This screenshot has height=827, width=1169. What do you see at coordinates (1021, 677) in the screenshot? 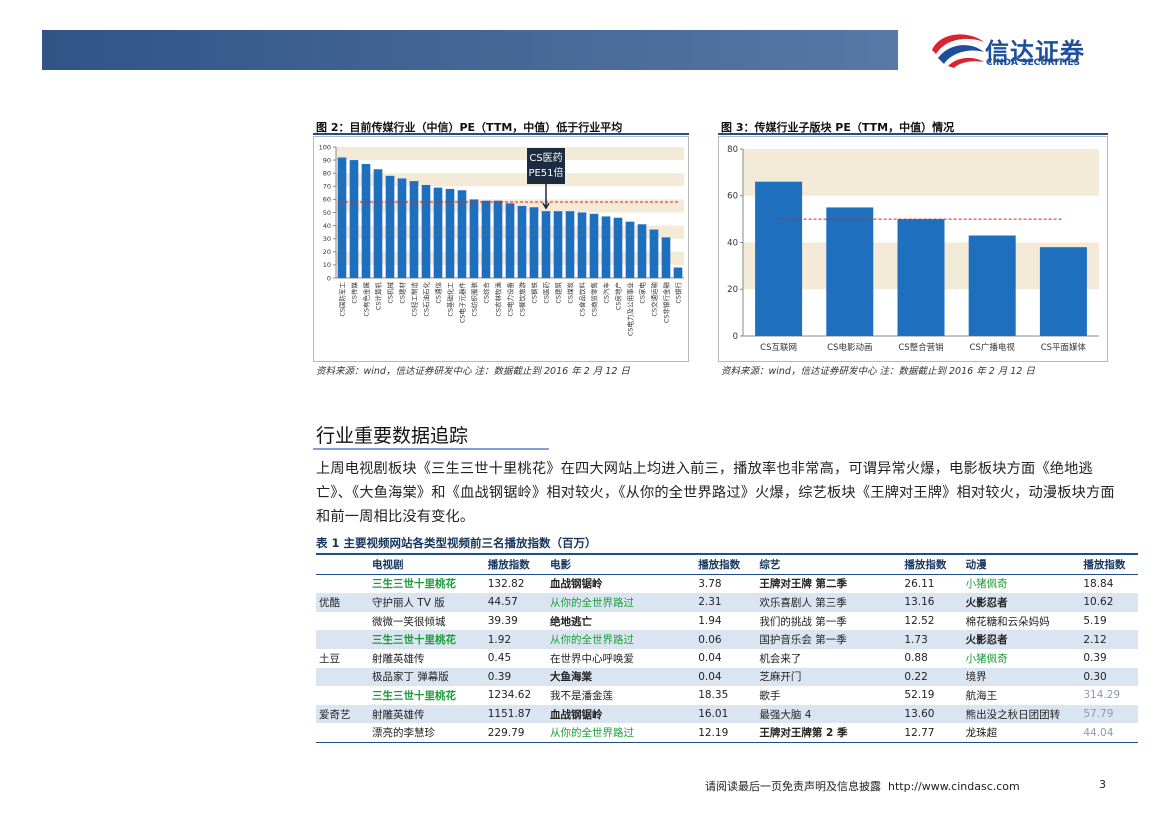
I see `title-cell: 境界` at bounding box center [1021, 677].